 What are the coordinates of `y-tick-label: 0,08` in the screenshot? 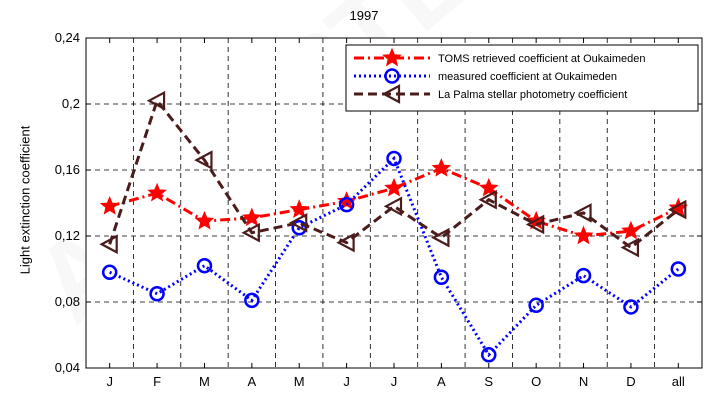 It's located at (67, 301).